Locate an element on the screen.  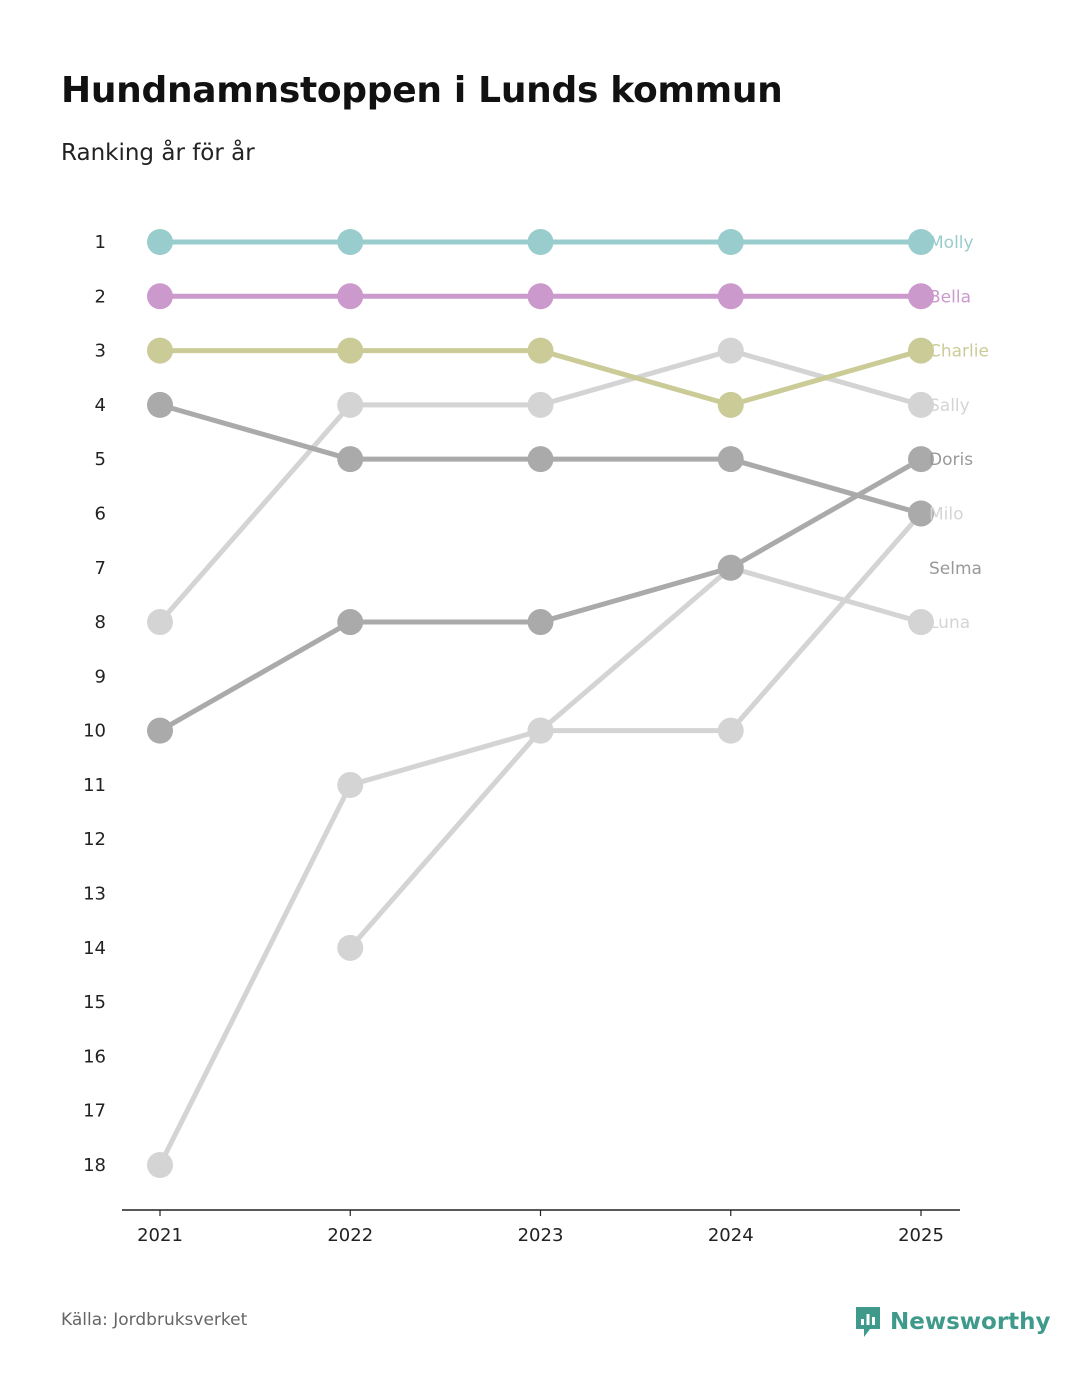
point-luna-2022 is located at coordinates (350, 947).